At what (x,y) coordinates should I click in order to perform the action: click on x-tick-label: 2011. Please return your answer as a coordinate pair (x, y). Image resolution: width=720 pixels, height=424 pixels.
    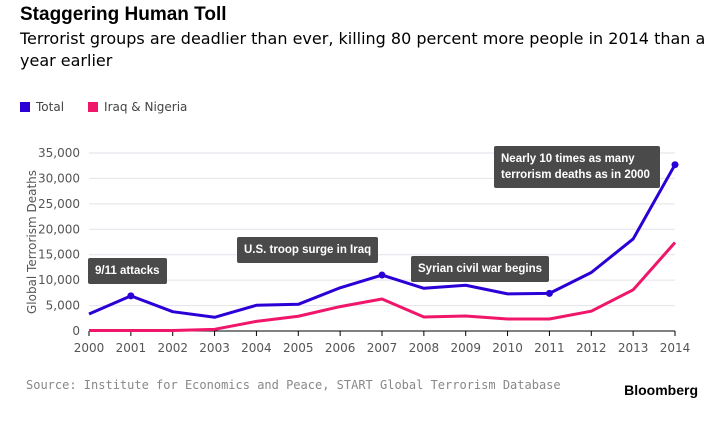
    Looking at the image, I should click on (549, 348).